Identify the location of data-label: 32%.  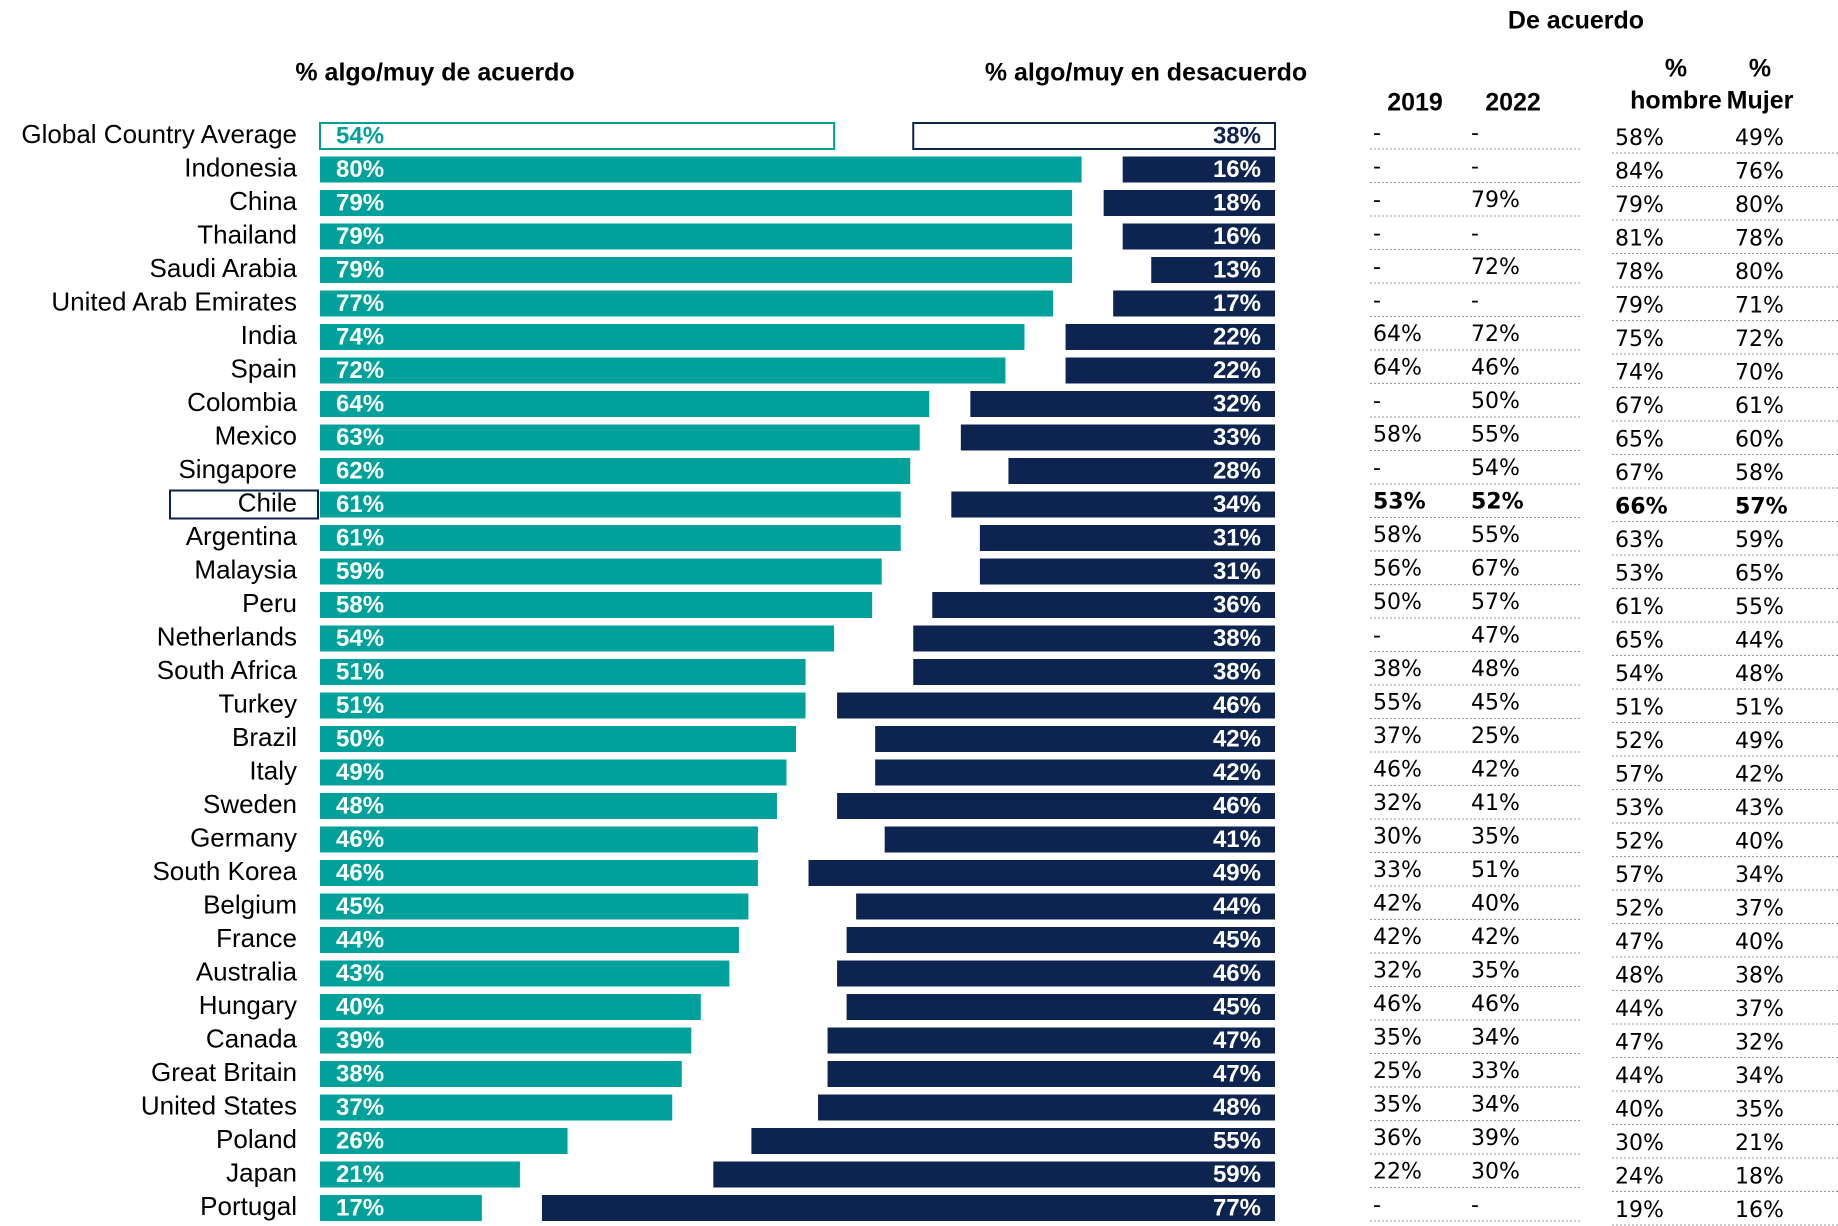
(1237, 403).